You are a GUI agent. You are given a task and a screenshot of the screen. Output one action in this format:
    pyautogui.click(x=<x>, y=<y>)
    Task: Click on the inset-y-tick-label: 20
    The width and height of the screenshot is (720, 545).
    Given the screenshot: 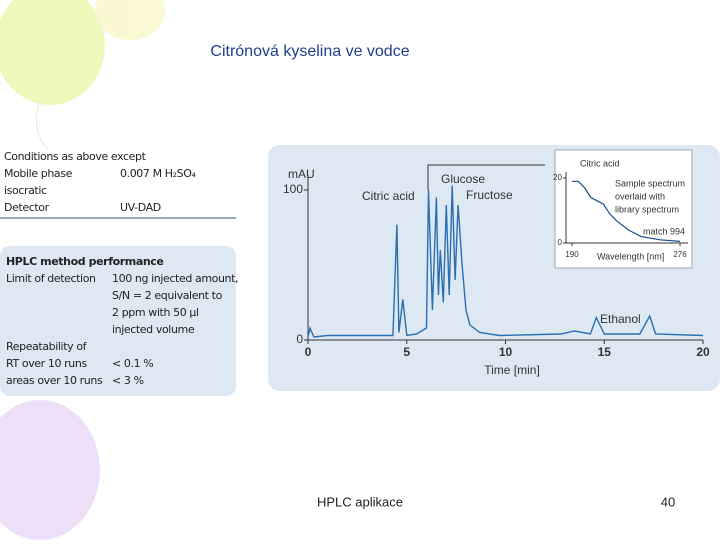 What is the action you would take?
    pyautogui.click(x=557, y=177)
    